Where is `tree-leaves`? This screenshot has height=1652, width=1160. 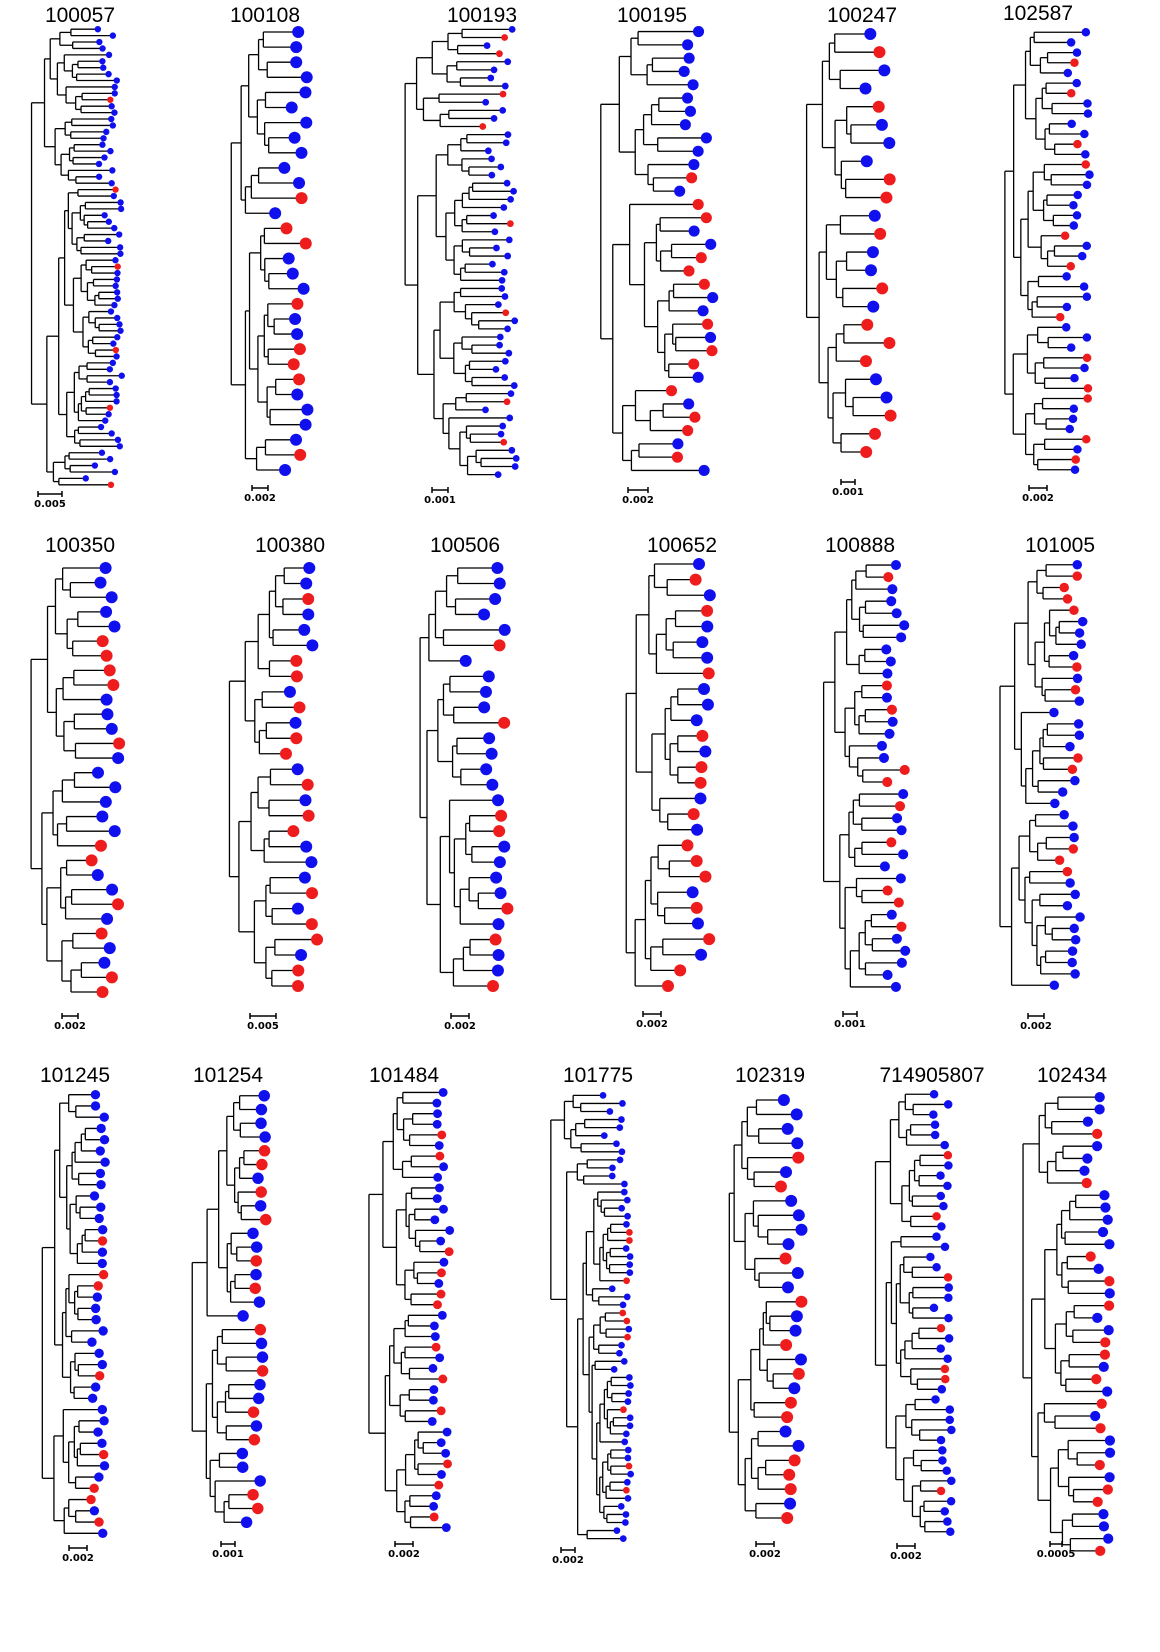
tree-leaves is located at coordinates (1068, 775).